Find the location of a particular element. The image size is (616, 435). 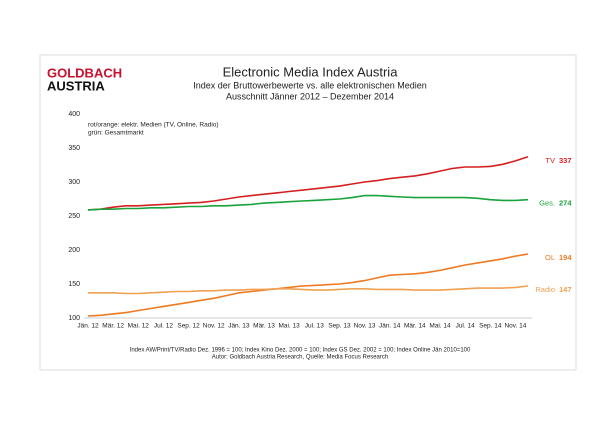

series-label: TV is located at coordinates (550, 160).